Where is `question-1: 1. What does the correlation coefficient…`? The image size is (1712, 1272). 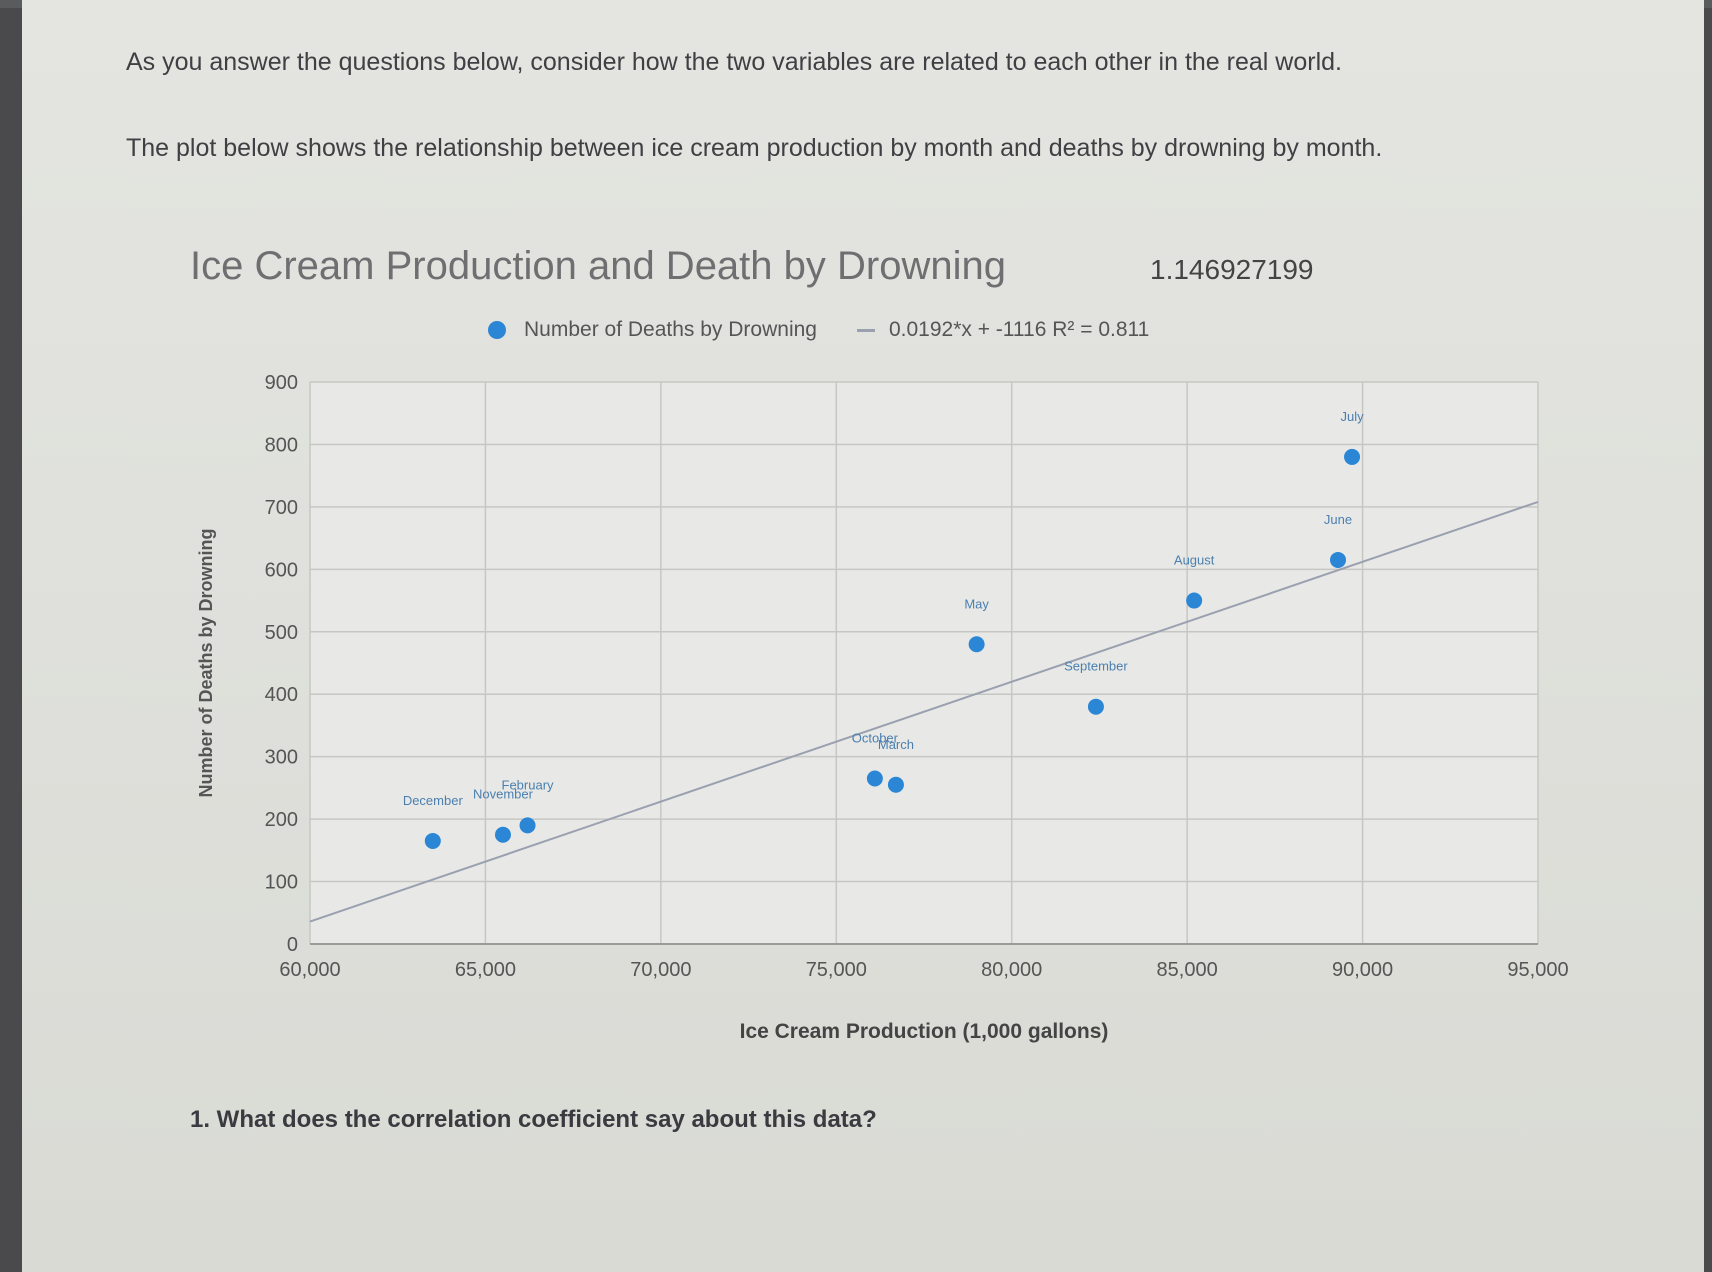 question-1: 1. What does the correlation coefficient… is located at coordinates (533, 1119).